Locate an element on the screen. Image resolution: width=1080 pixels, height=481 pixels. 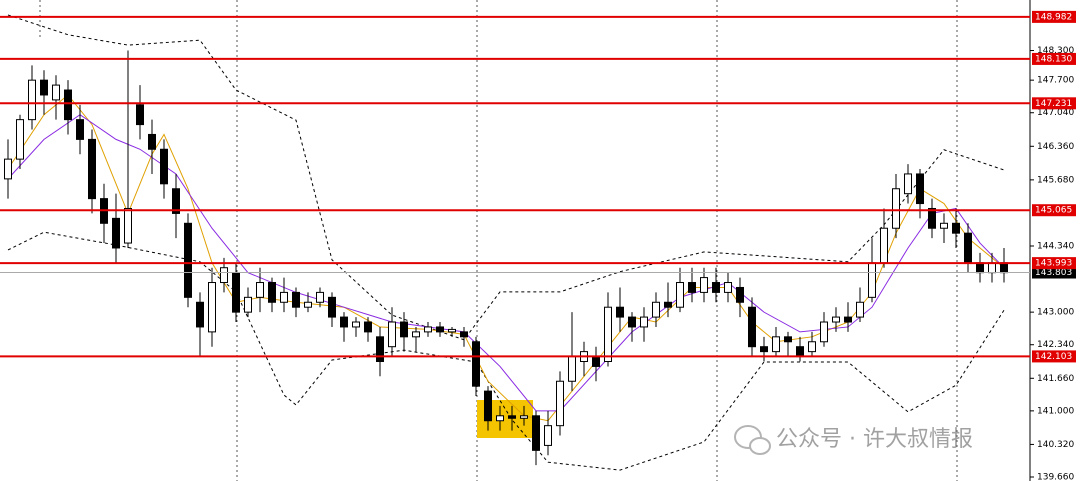
level-label: 147.231 is located at coordinates (1053, 104).